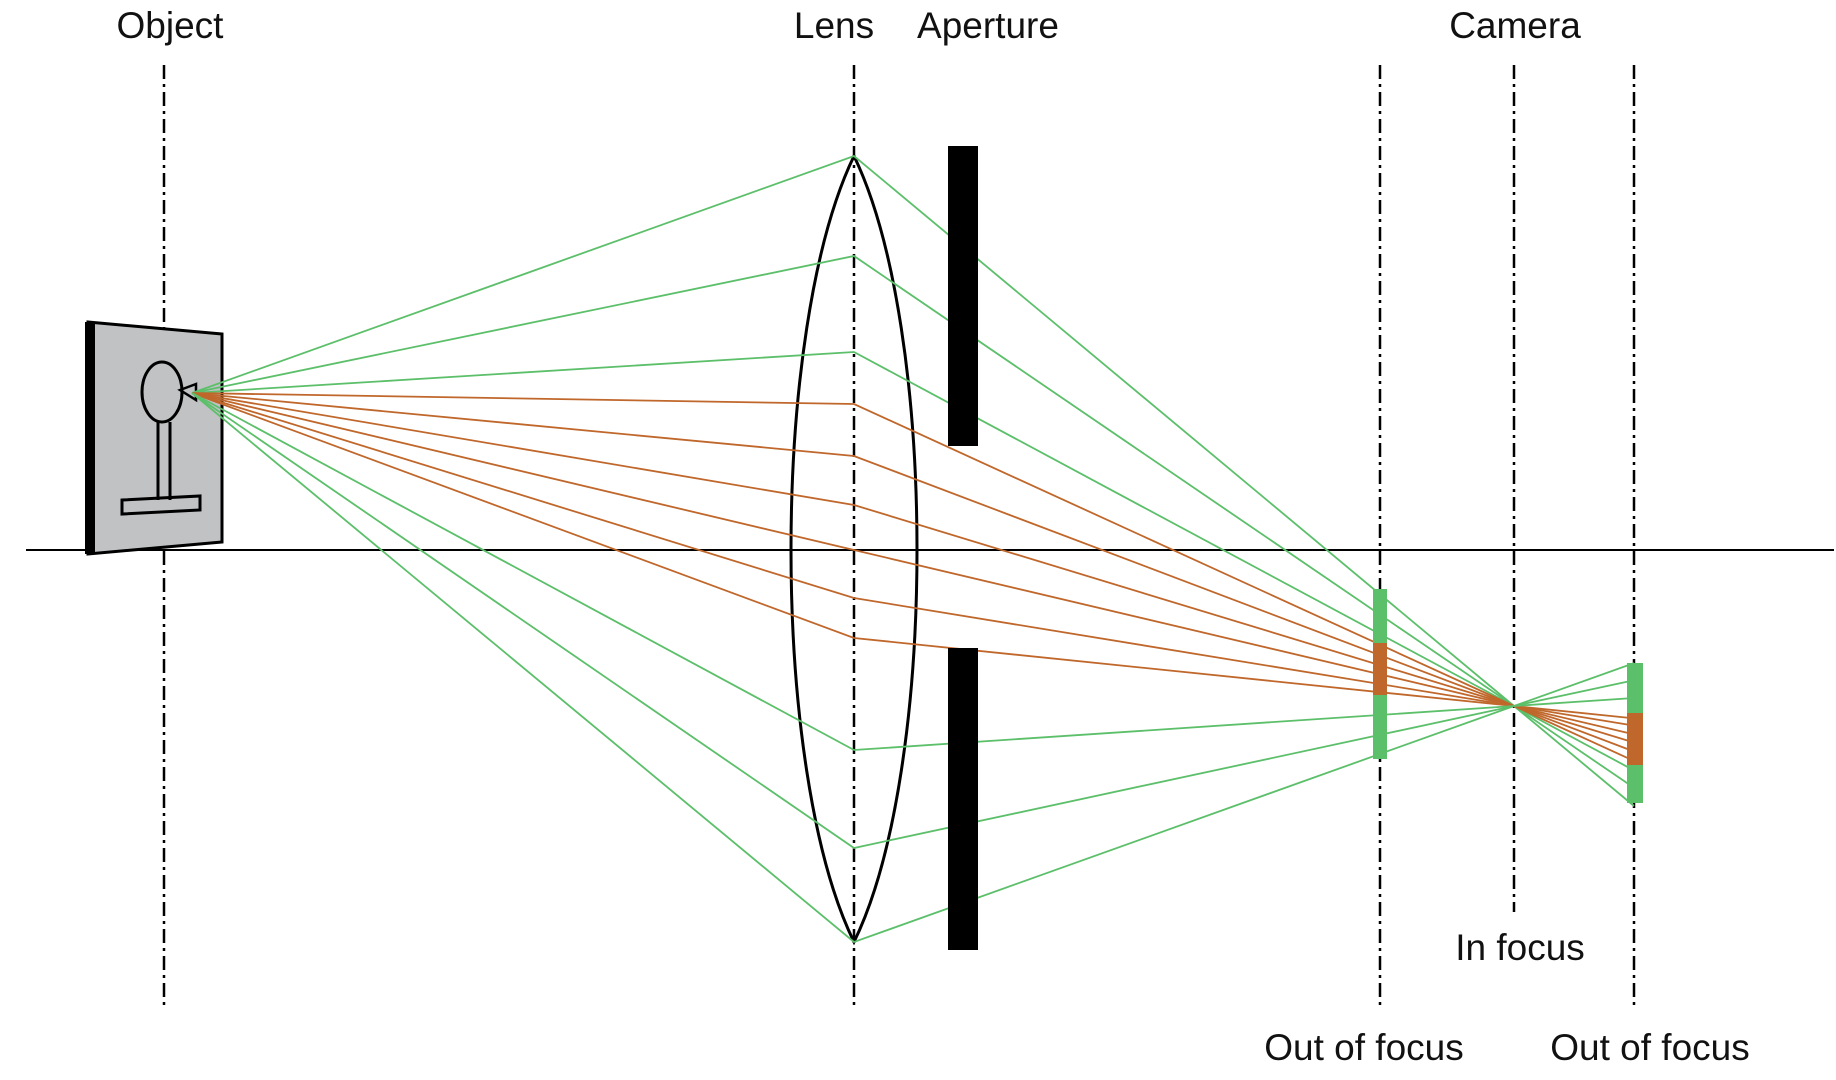 The width and height of the screenshot is (1836, 1080). I want to click on camera-label: Camera, so click(1515, 25).